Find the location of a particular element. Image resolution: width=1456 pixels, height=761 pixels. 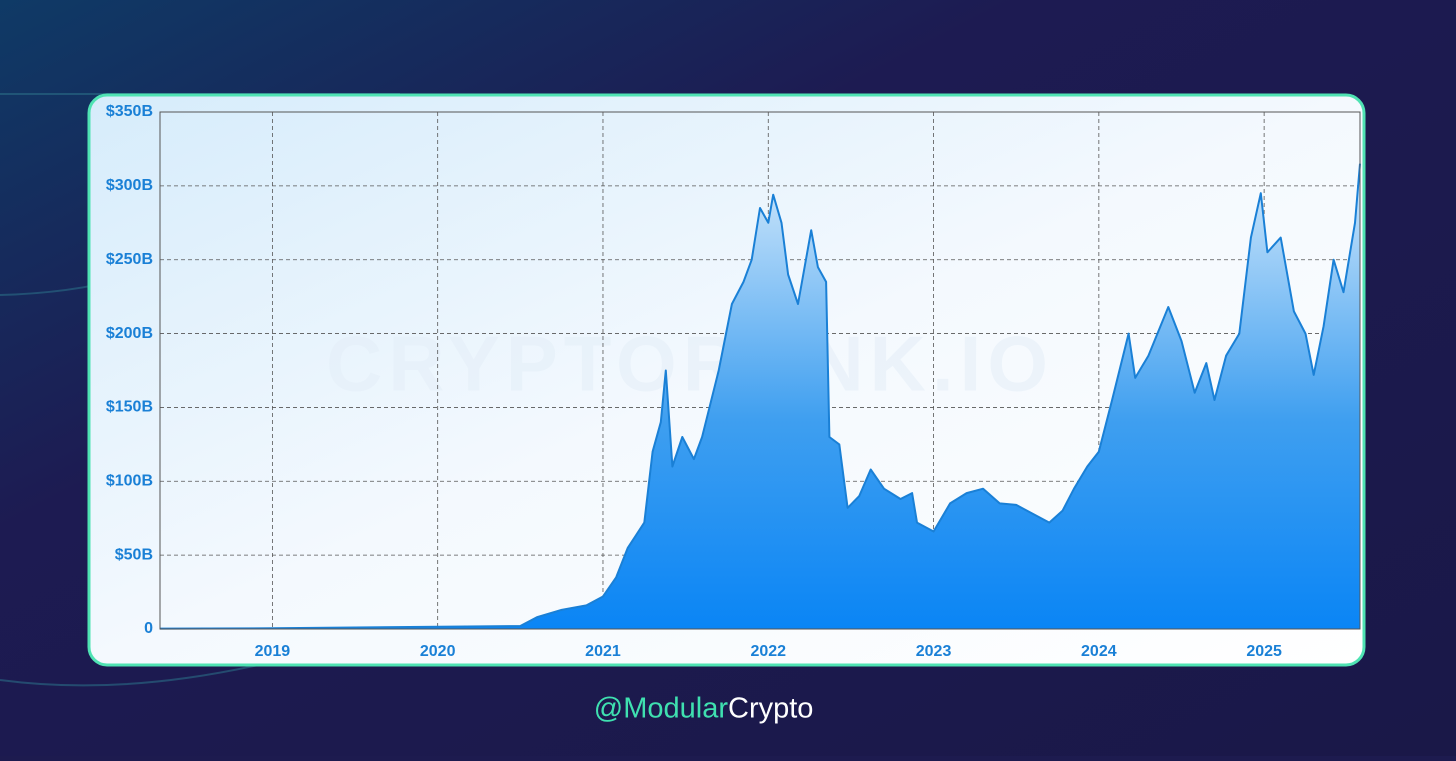

x-tick-label: 2021 is located at coordinates (603, 651).